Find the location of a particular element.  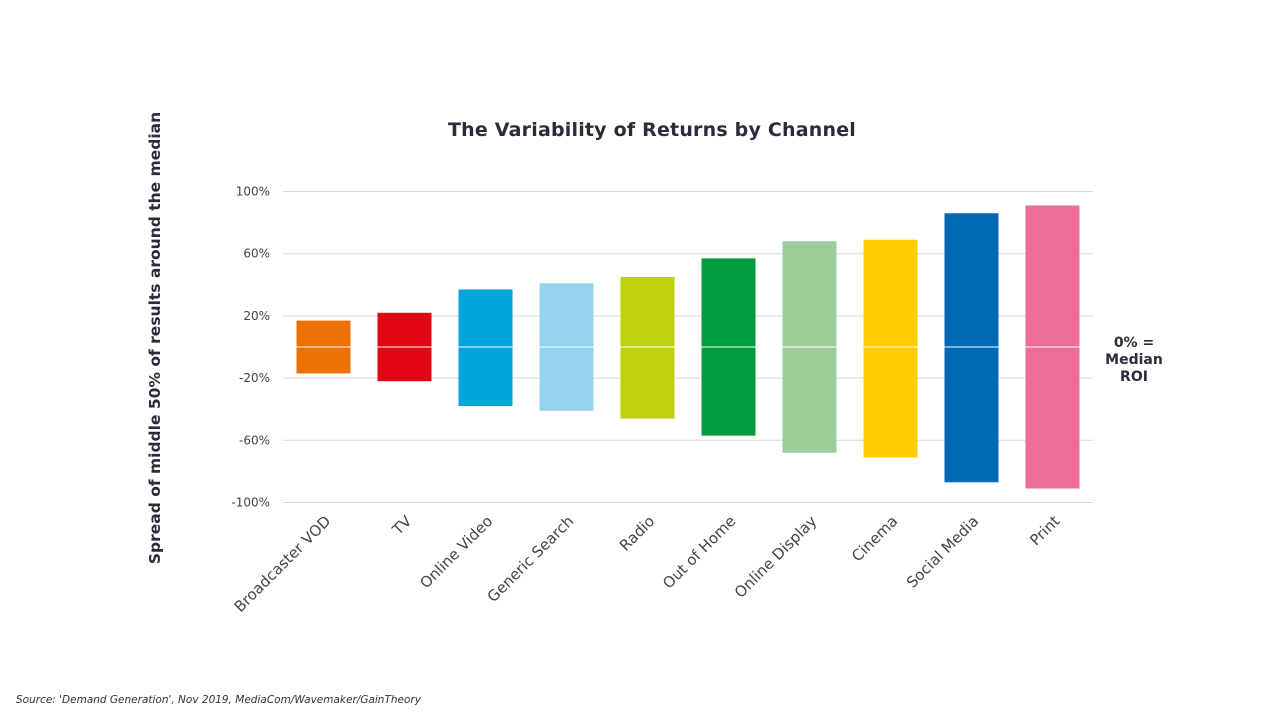

chart-title: The Variability of Returns by Channel is located at coordinates (652, 130).